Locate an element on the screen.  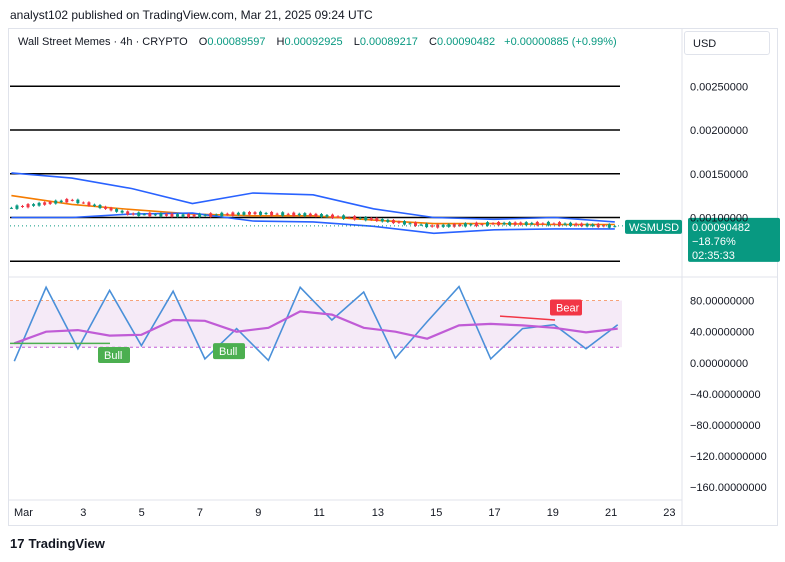
bollinger-upper is located at coordinates (313, 197).